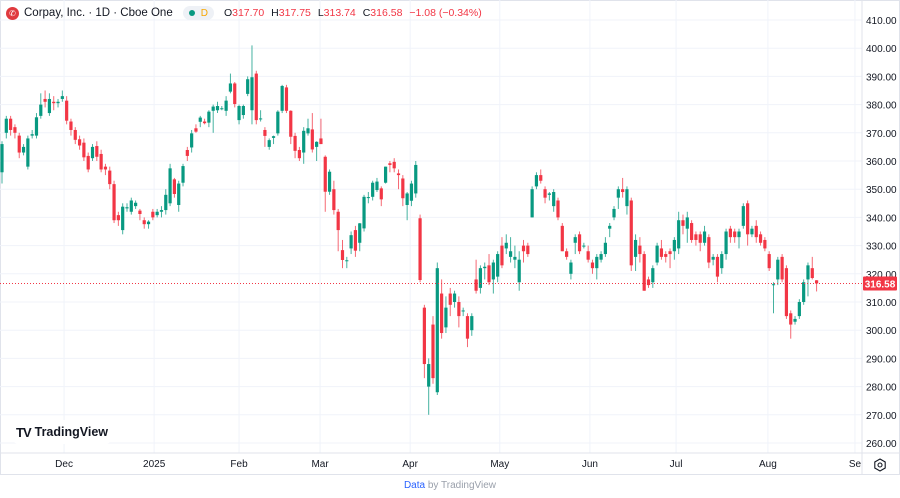 The height and width of the screenshot is (498, 900). Describe the element at coordinates (198, 13) in the screenshot. I see `market-status-pill: D` at that location.